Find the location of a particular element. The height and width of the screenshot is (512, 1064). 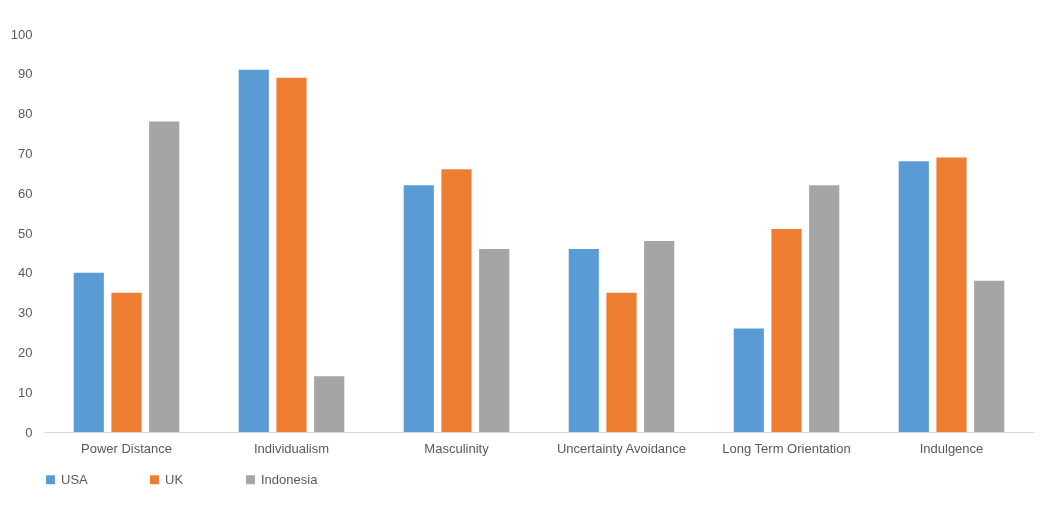

y-tick-label: 0 is located at coordinates (29, 432).